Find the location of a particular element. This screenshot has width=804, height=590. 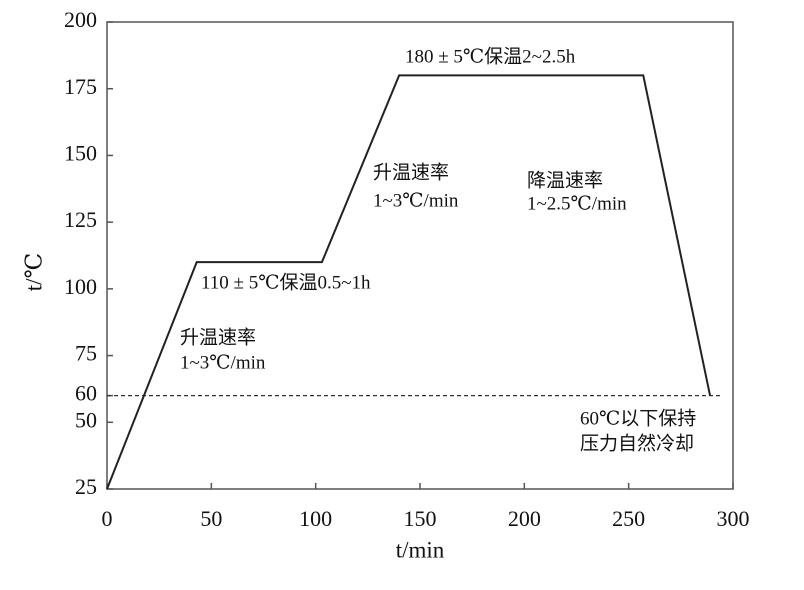

annotation: 110 ± 5℃保温0.5~1h is located at coordinates (286, 282).